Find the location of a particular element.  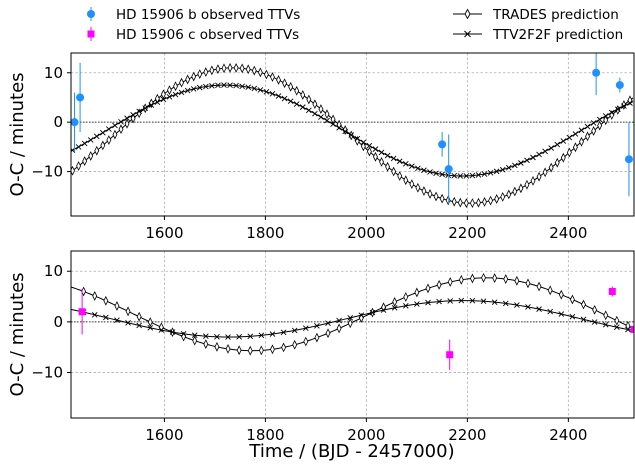

x-tick-label: 2400 is located at coordinates (568, 435).